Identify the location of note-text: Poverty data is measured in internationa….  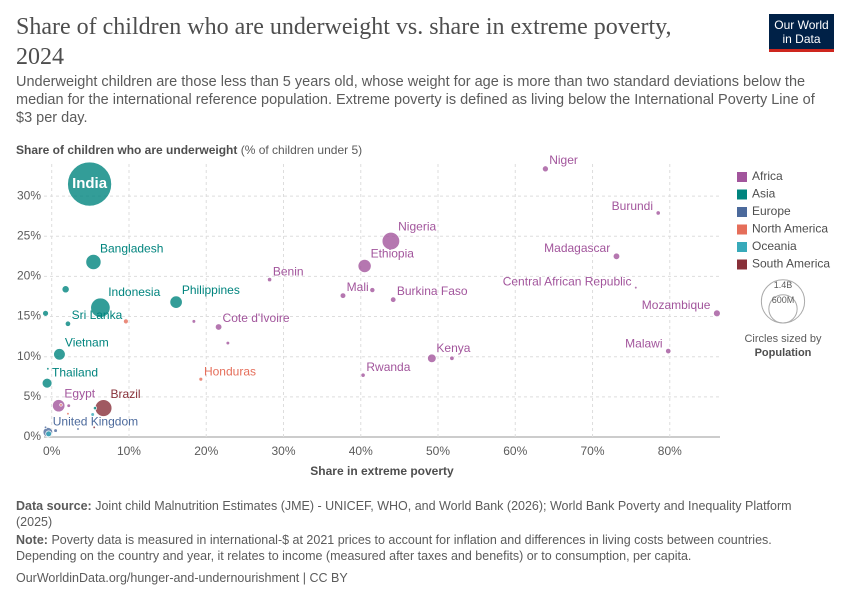
(394, 548).